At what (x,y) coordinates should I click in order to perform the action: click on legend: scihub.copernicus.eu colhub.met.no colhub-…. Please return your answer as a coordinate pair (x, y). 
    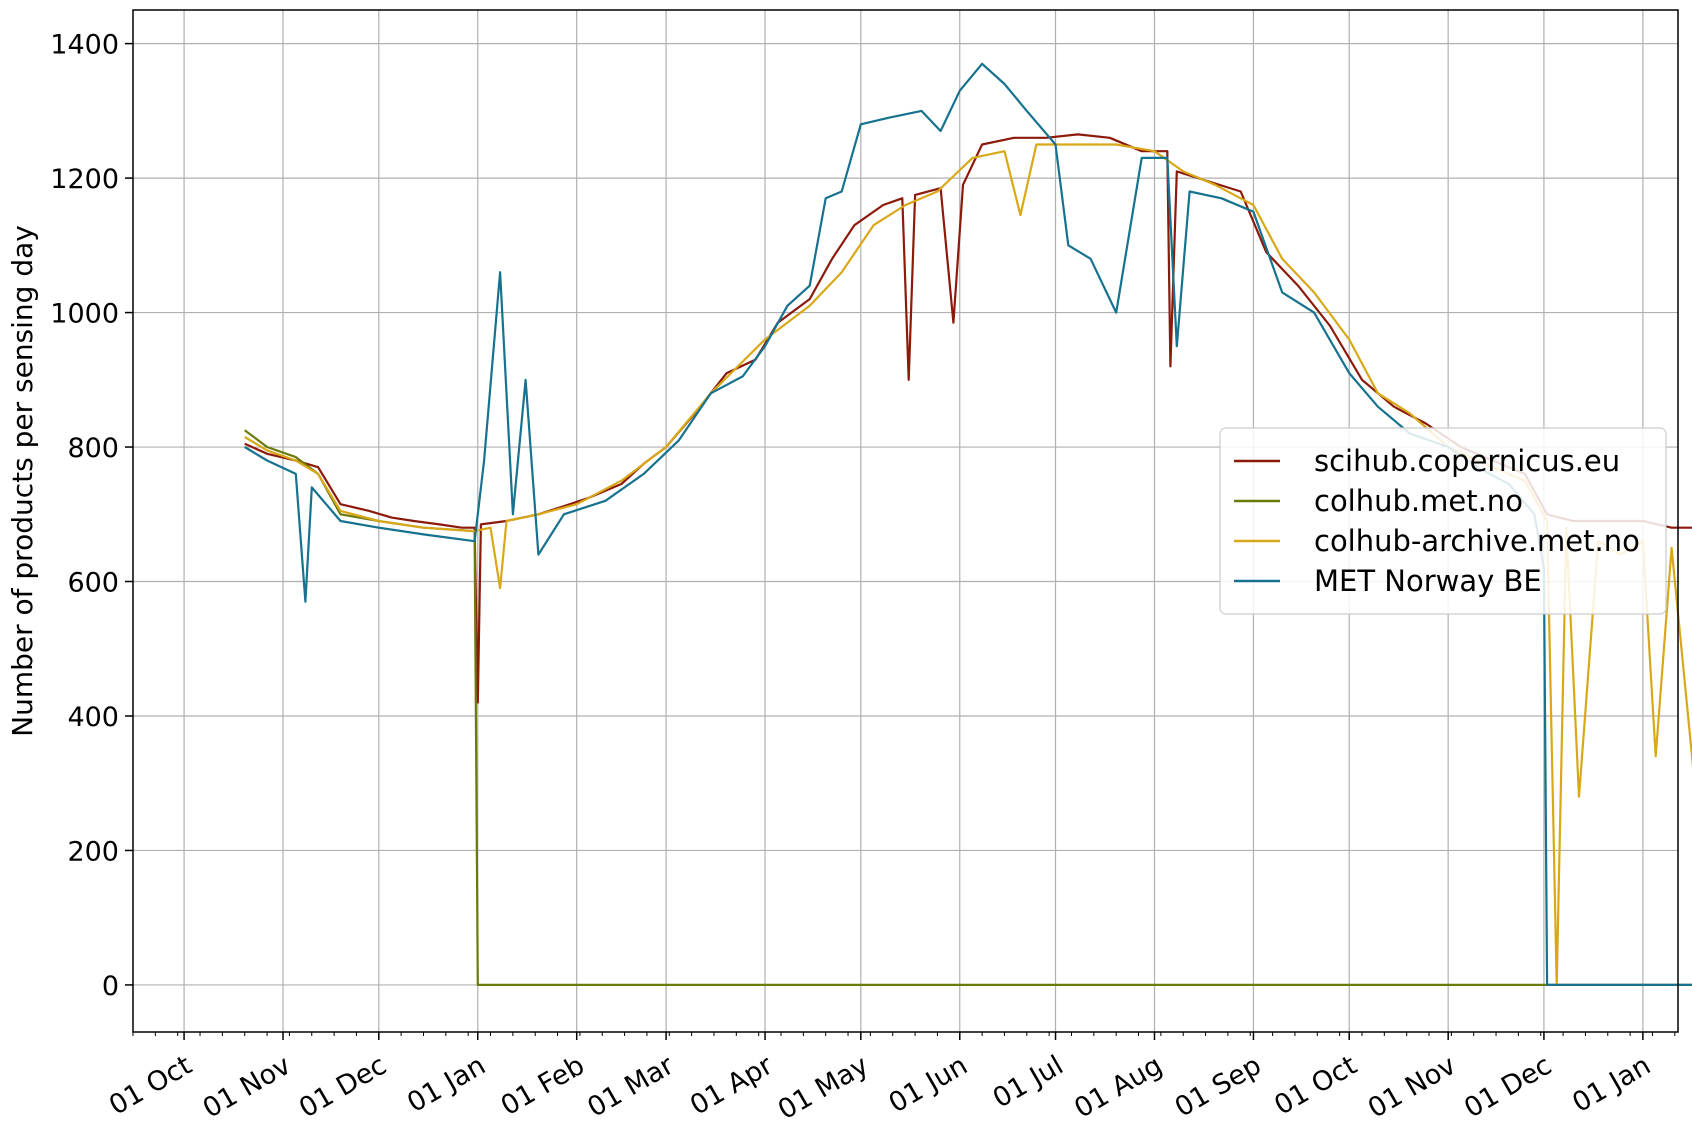
    Looking at the image, I should click on (1443, 521).